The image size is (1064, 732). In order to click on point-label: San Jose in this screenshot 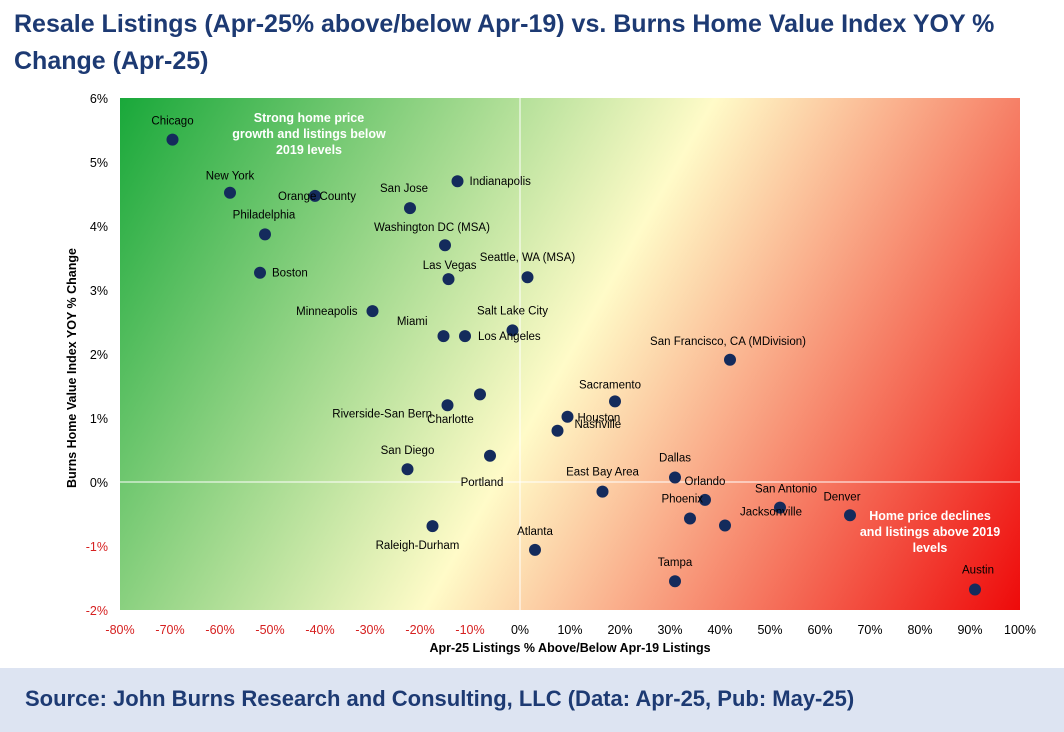, I will do `click(404, 189)`.